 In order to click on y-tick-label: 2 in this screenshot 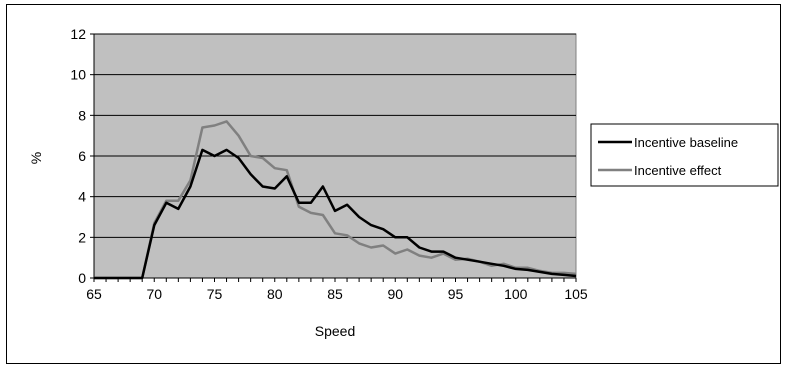, I will do `click(82, 237)`.